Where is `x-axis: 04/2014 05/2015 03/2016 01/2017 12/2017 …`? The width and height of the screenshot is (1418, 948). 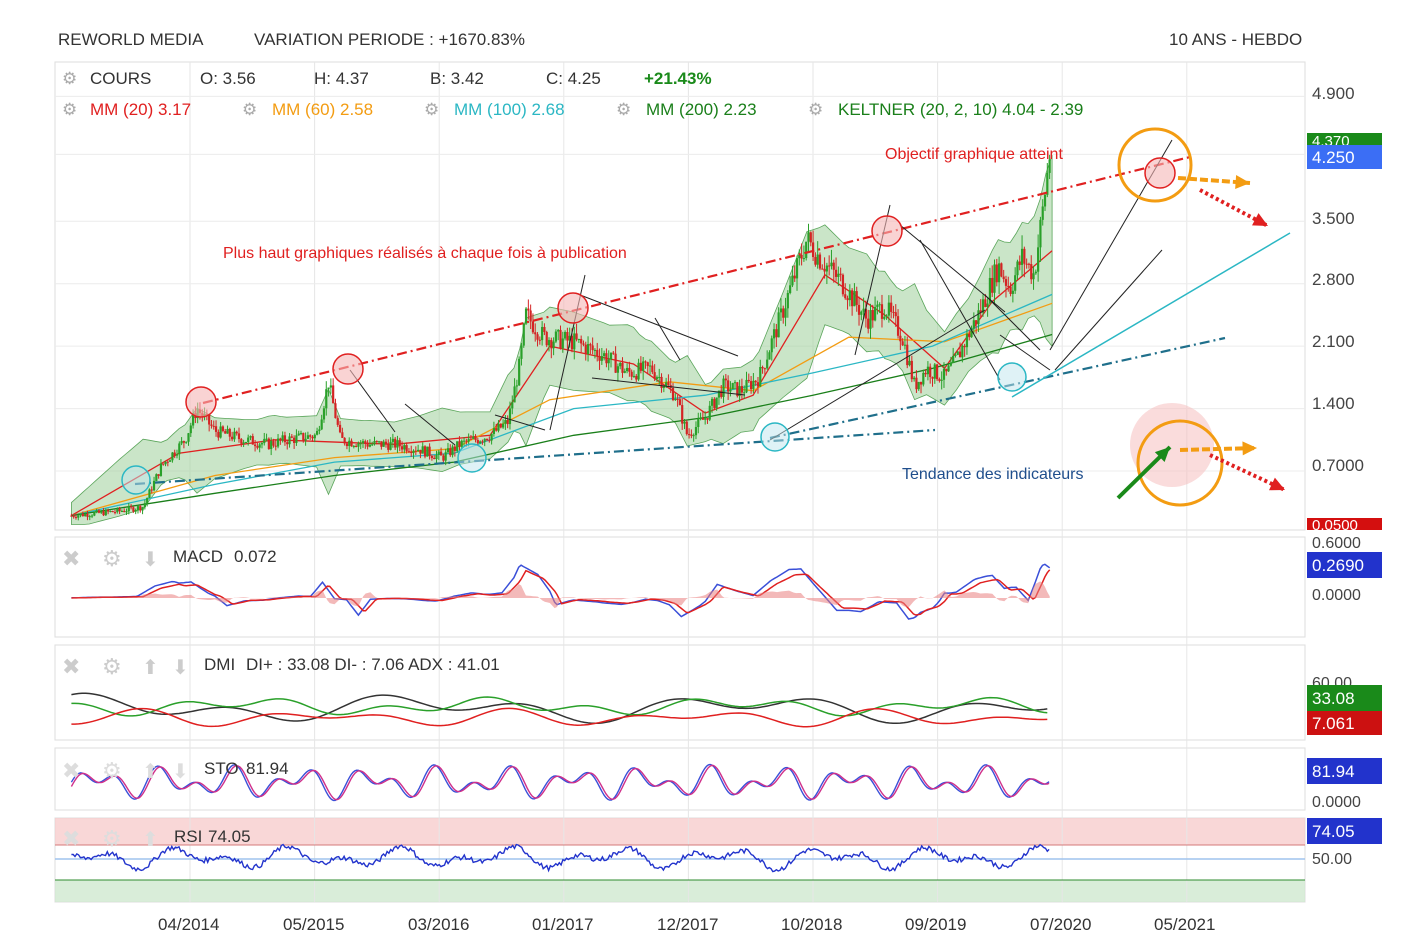
x-axis: 04/2014 05/2015 03/2016 01/2017 12/2017 … is located at coordinates (686, 924).